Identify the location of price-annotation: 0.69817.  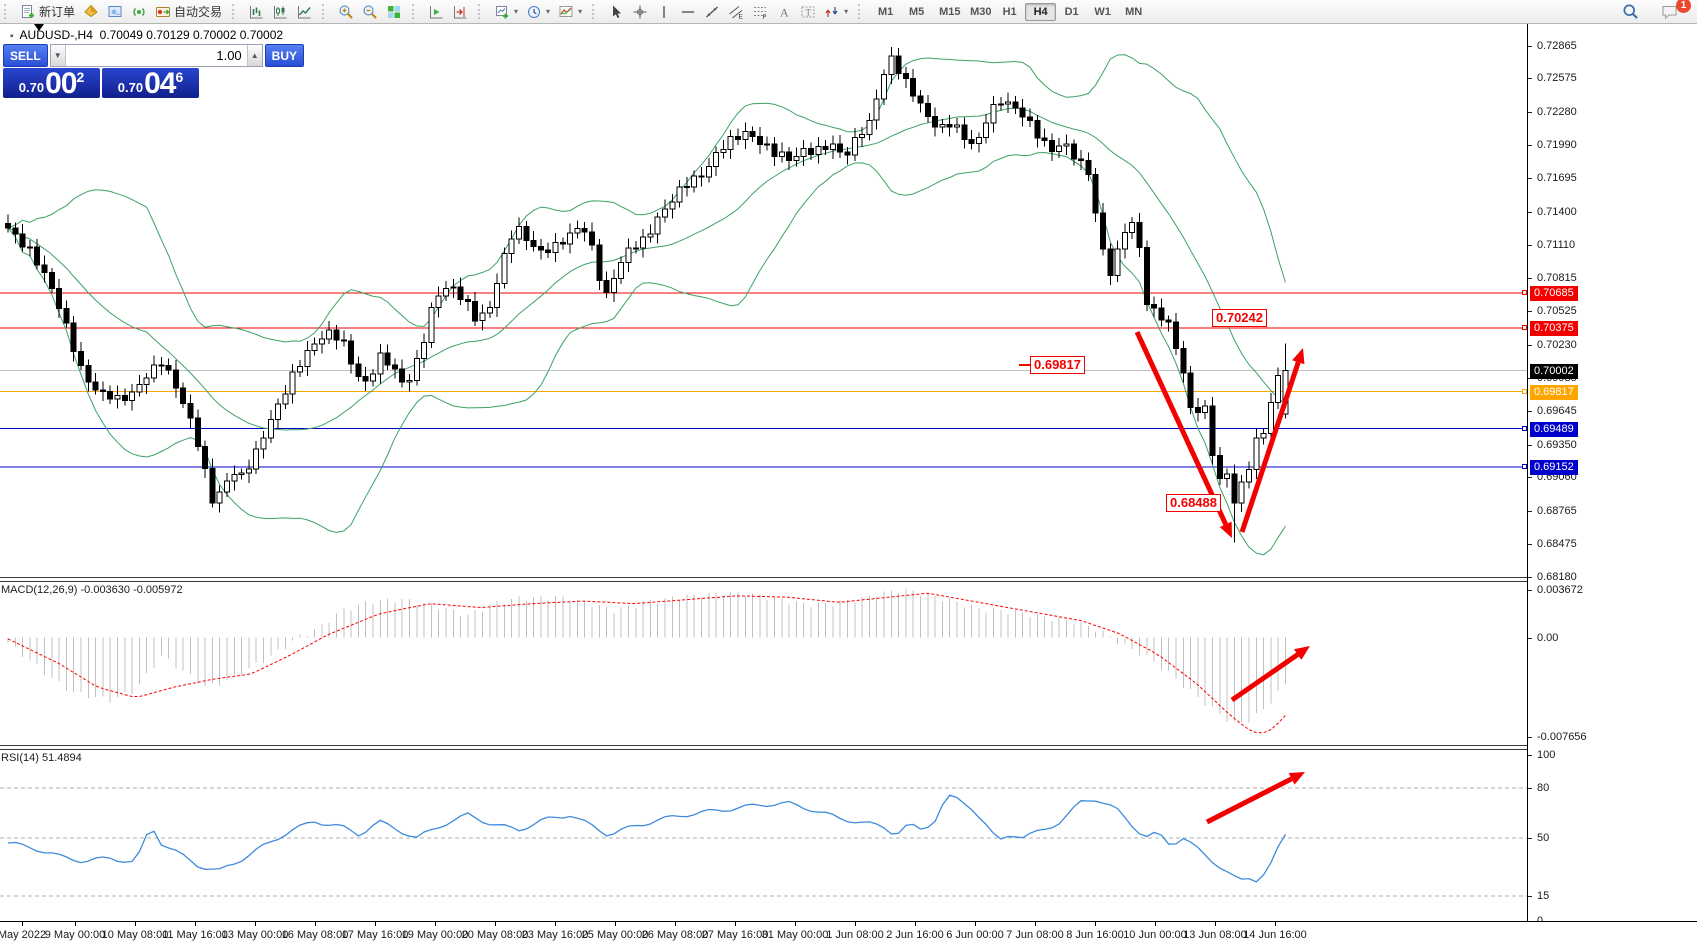
(1052, 365).